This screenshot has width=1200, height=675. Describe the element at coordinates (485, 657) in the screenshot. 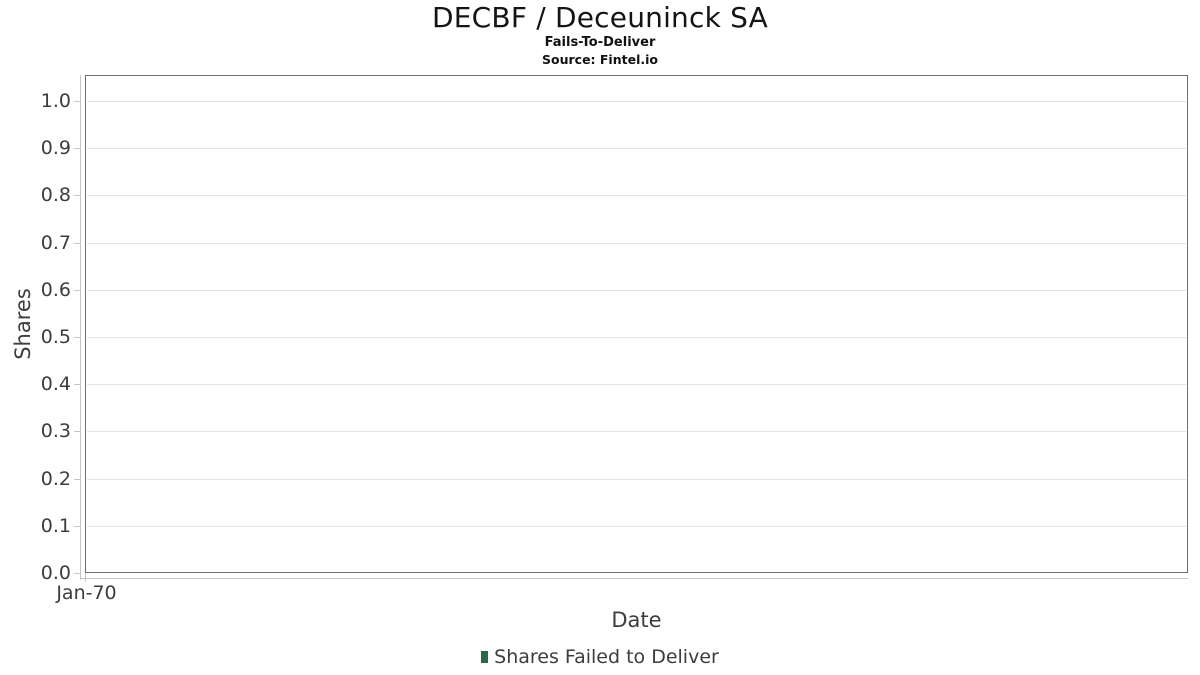

I see `legend-marker-icon` at that location.